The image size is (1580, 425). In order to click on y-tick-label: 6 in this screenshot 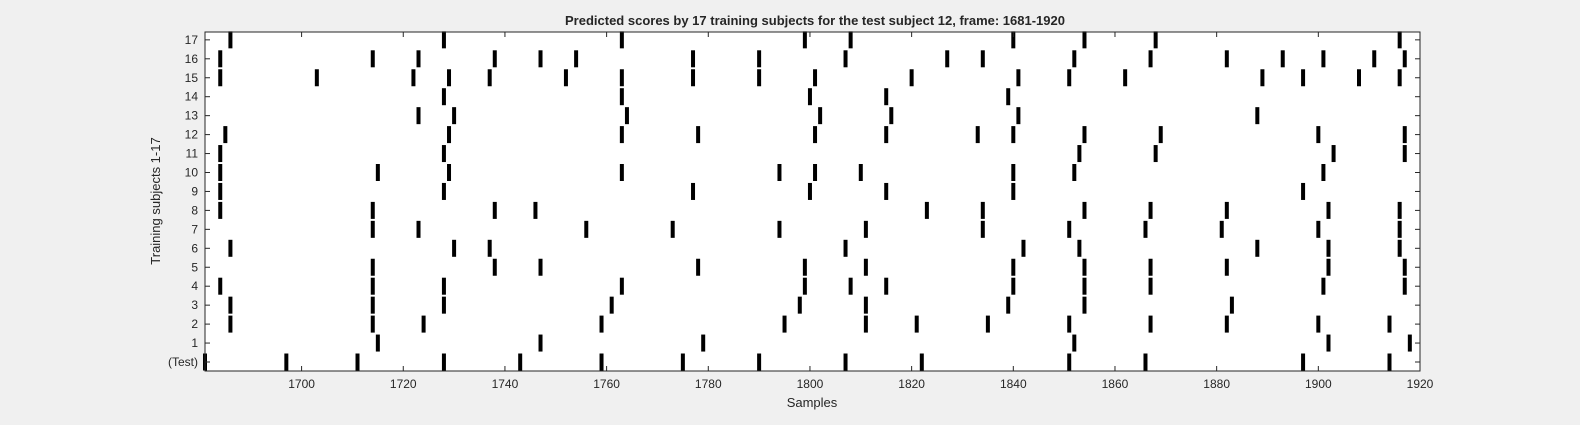, I will do `click(194, 248)`.